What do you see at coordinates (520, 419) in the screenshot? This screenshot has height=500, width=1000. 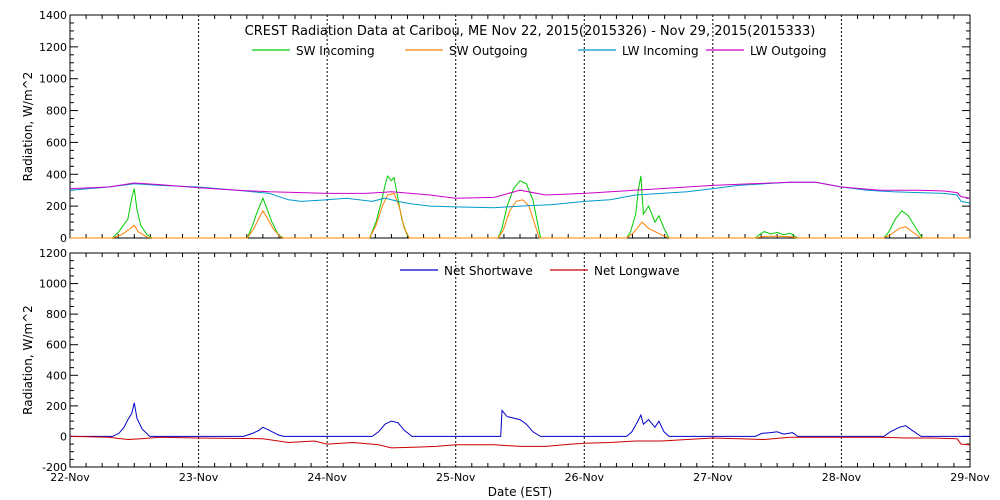 I see `series-line-net-shortwave` at bounding box center [520, 419].